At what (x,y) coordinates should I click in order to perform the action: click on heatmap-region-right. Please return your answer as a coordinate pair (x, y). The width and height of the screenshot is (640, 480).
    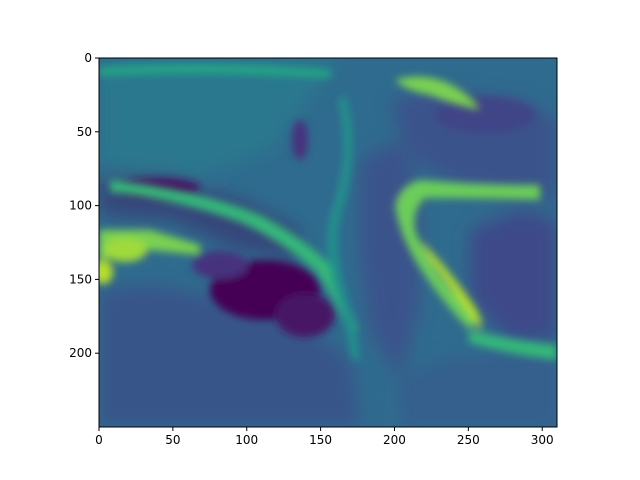
    Looking at the image, I should click on (513, 275).